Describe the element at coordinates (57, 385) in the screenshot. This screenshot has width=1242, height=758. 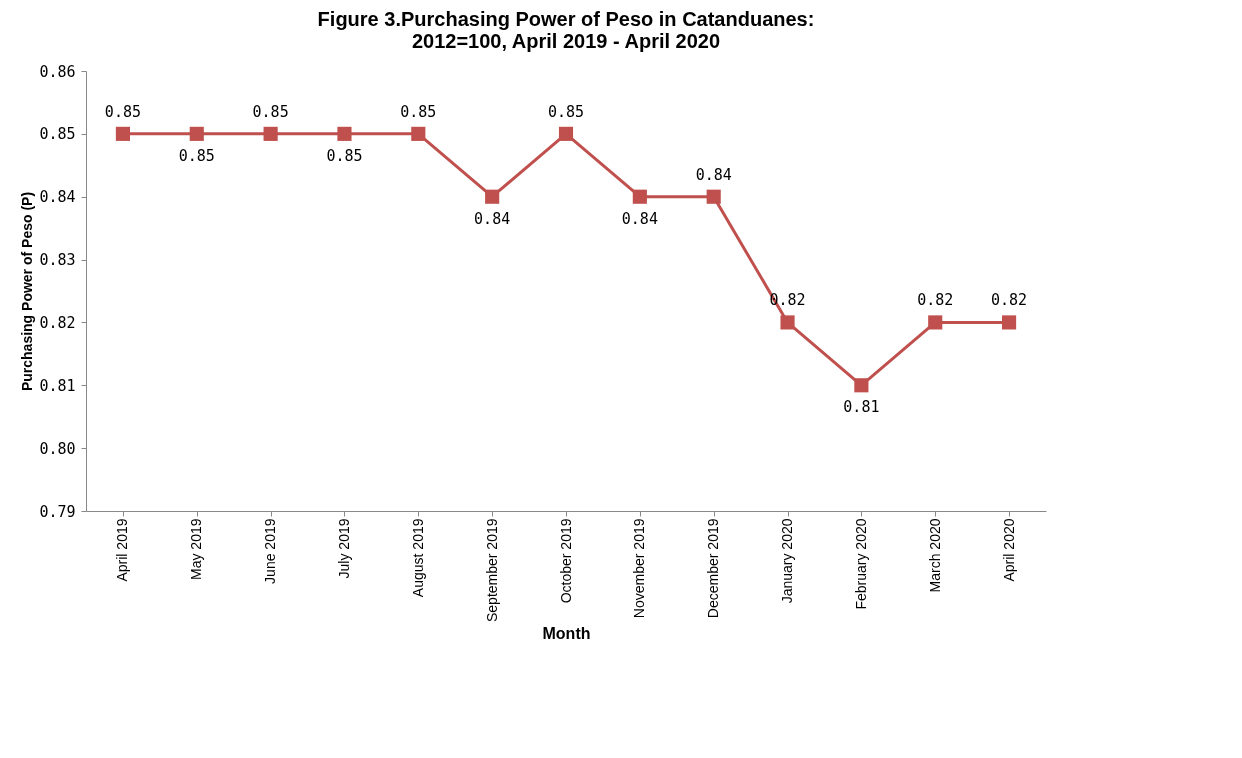
I see `y-tick-label: 0.81` at that location.